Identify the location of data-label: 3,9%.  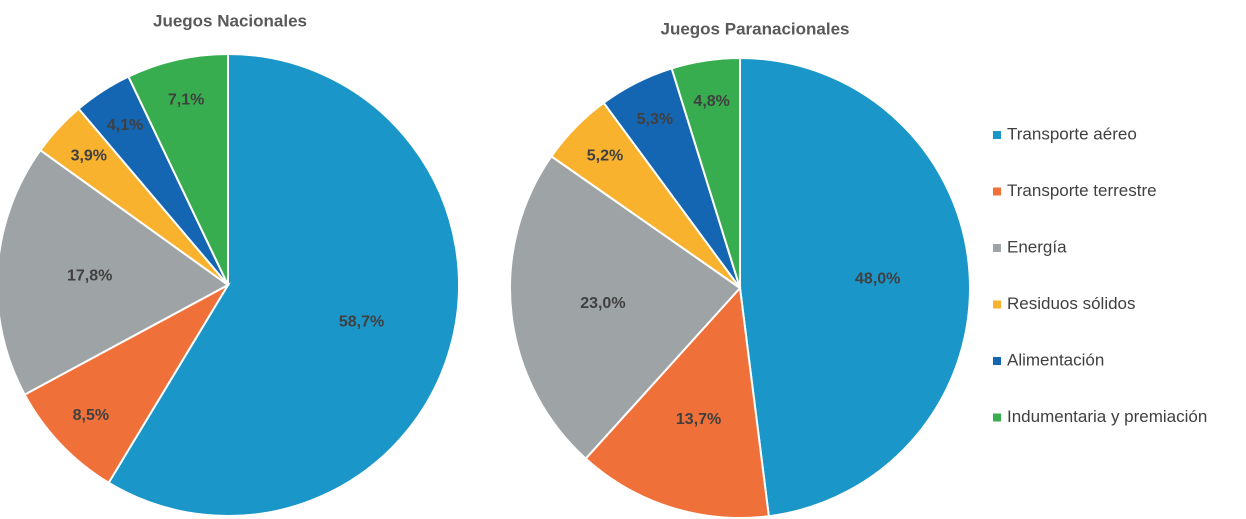
(89, 156).